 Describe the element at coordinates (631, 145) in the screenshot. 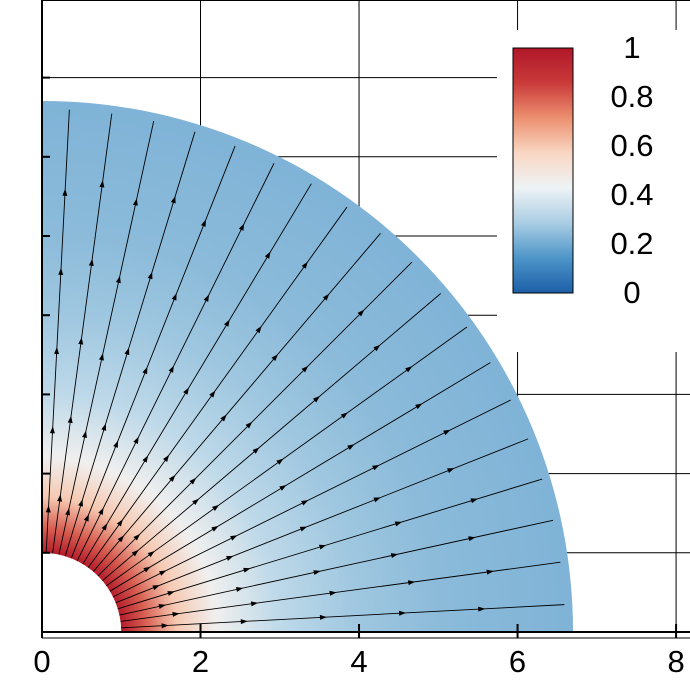

I see `colorbar-tick-label: 0.6` at that location.